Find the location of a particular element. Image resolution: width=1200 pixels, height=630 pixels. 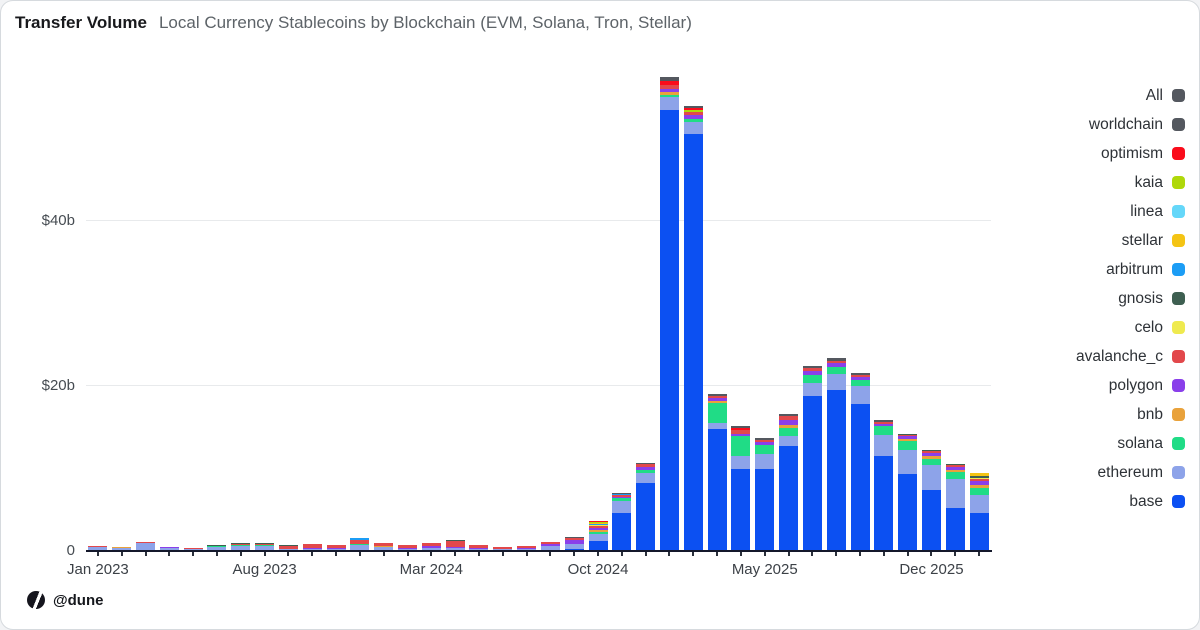

bar-oct-2023 is located at coordinates (312, 547).